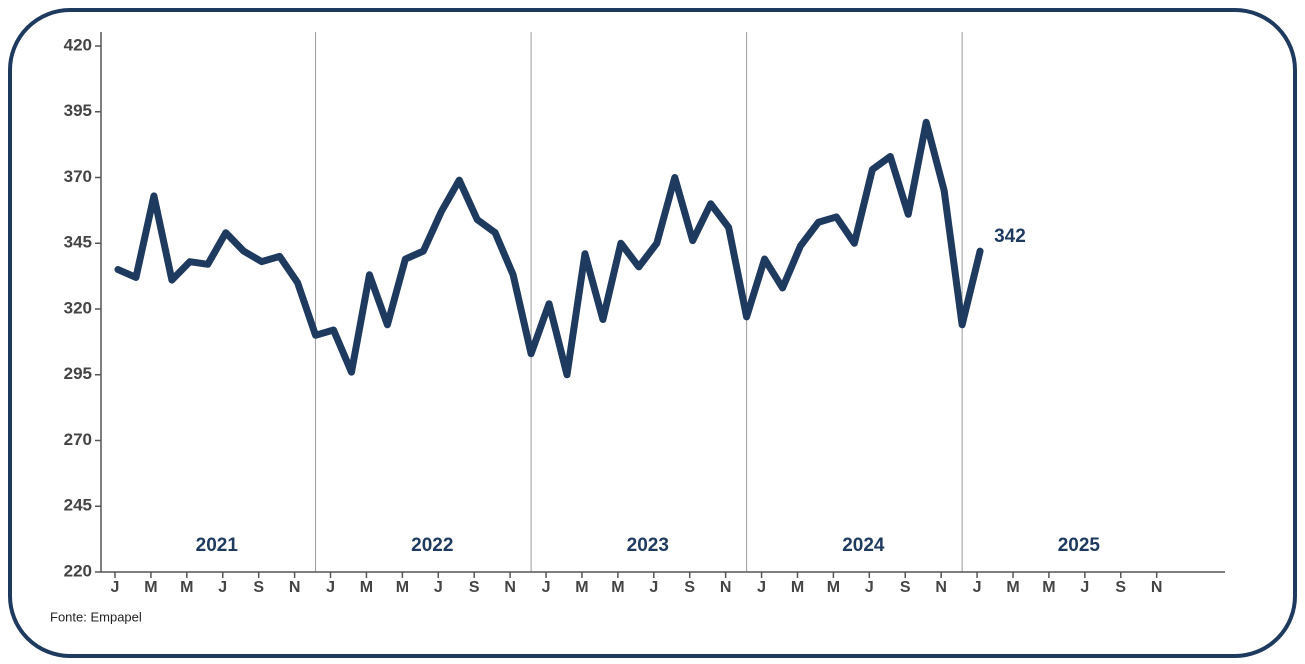  Describe the element at coordinates (1010, 236) in the screenshot. I see `data-label: 342` at that location.